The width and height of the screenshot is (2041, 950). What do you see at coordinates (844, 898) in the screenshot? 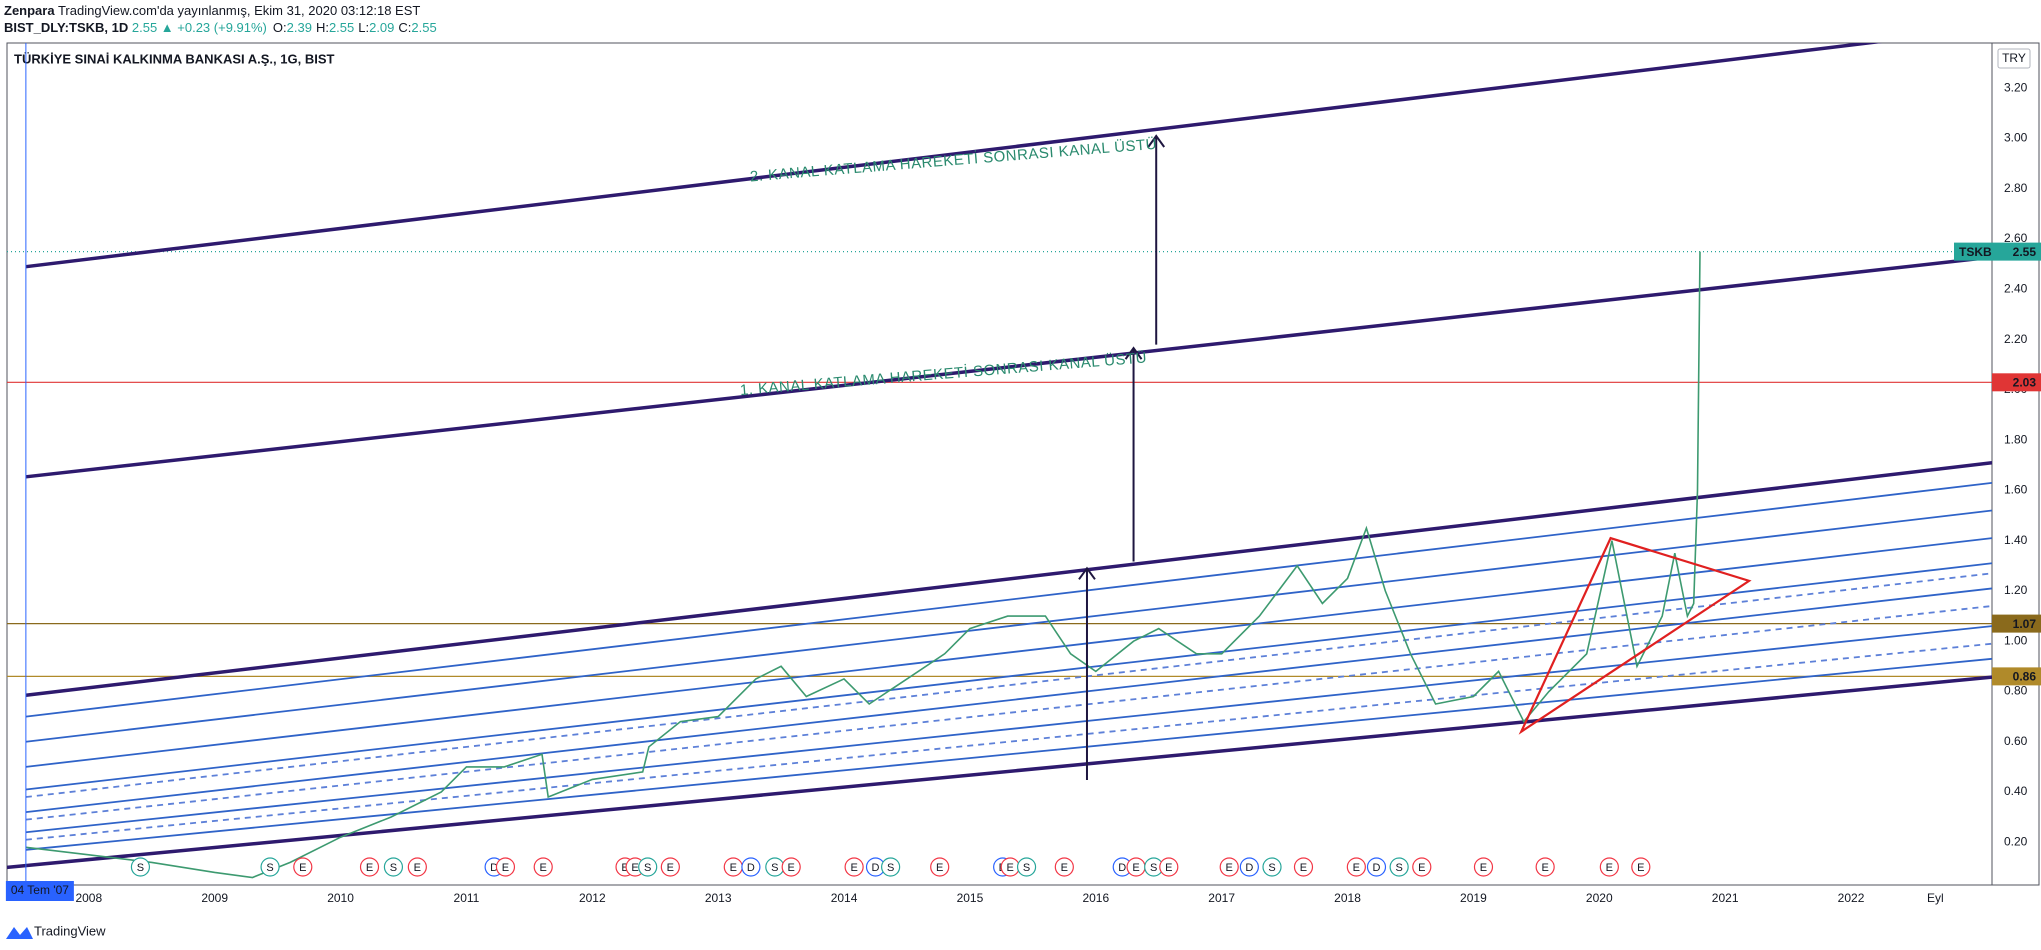
I see `x-tick-label: 2014` at bounding box center [844, 898].